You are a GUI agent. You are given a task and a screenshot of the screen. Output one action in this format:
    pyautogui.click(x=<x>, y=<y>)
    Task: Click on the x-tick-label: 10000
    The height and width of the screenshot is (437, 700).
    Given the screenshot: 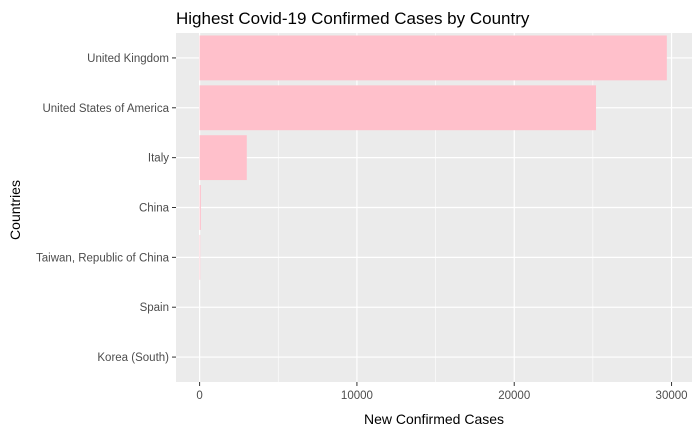 What is the action you would take?
    pyautogui.click(x=357, y=396)
    